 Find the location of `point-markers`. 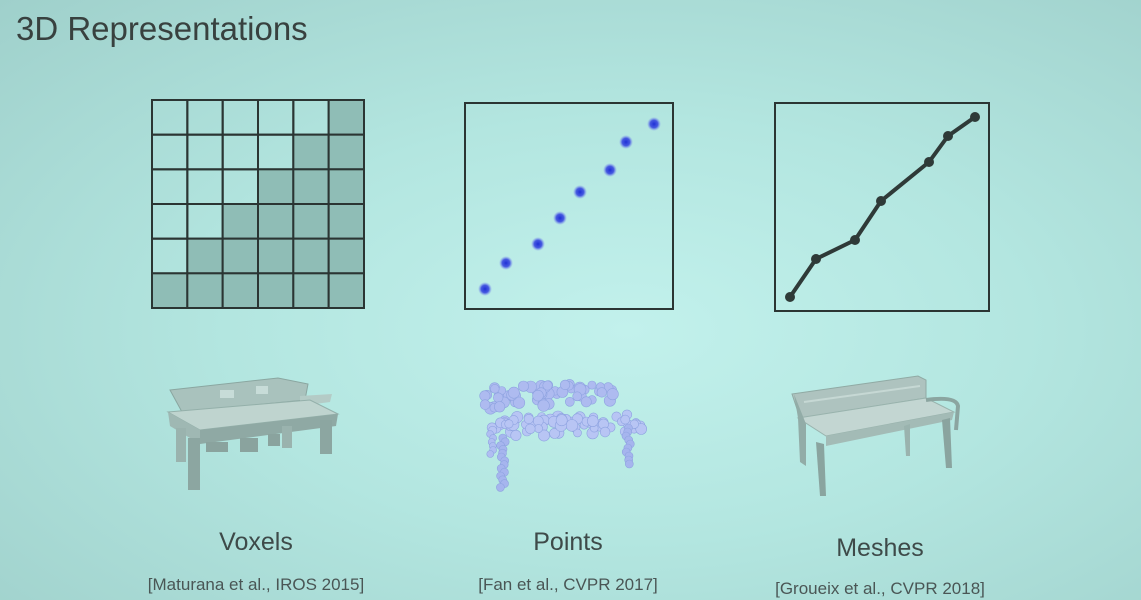

point-markers is located at coordinates (569, 206).